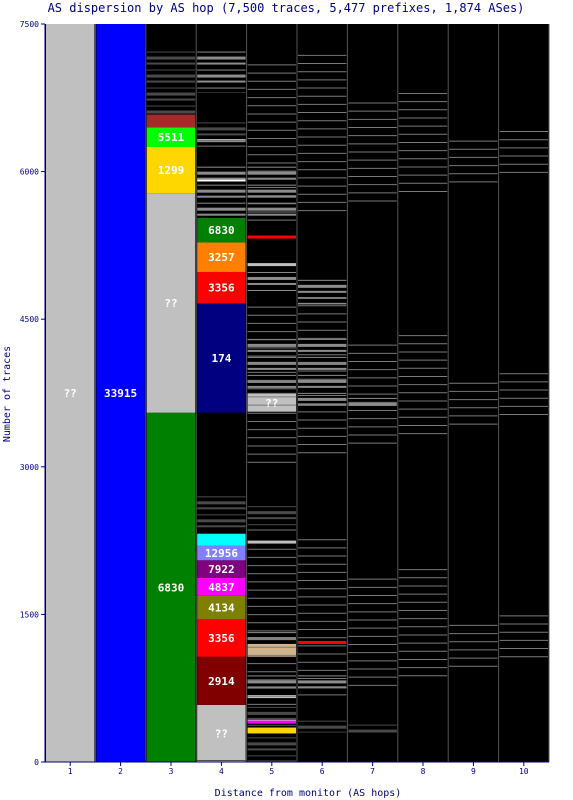 The width and height of the screenshot is (573, 800). I want to click on segment-label: 3257, so click(221, 257).